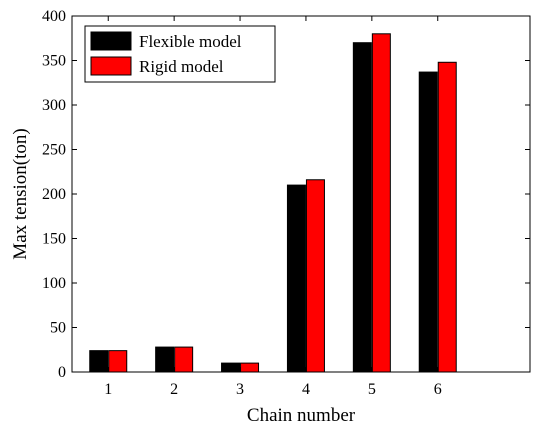  What do you see at coordinates (306, 389) in the screenshot?
I see `x-tick-label-4: 4` at bounding box center [306, 389].